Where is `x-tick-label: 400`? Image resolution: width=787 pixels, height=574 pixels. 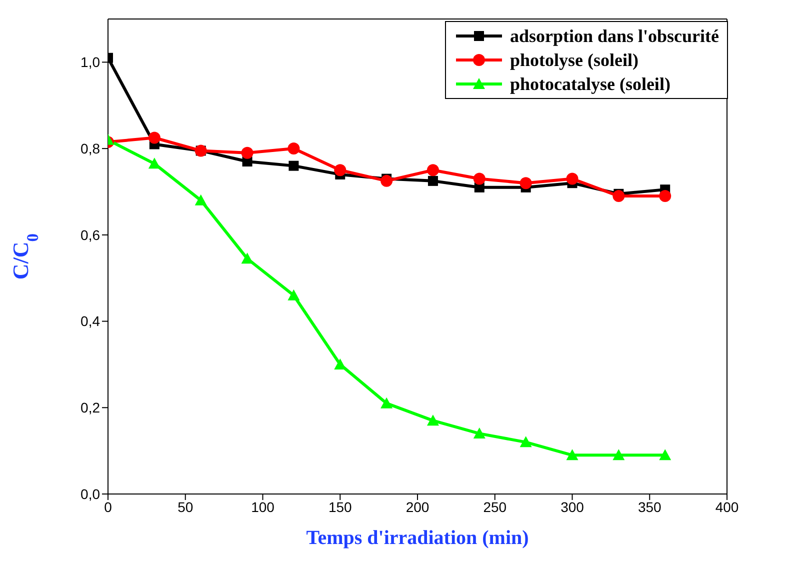 x-tick-label: 400 is located at coordinates (727, 506).